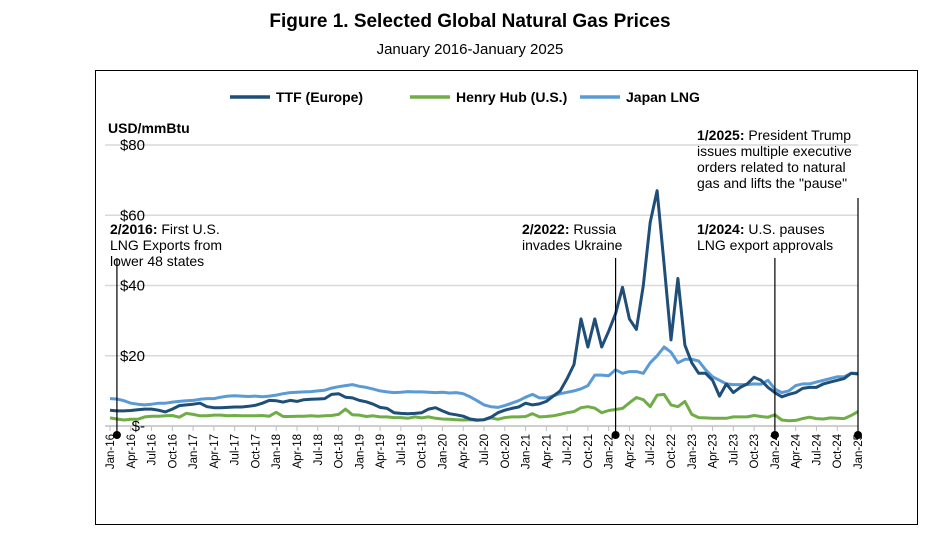  I want to click on annotation-text: 2/2022: Russia invades Ukraine, so click(572, 237).